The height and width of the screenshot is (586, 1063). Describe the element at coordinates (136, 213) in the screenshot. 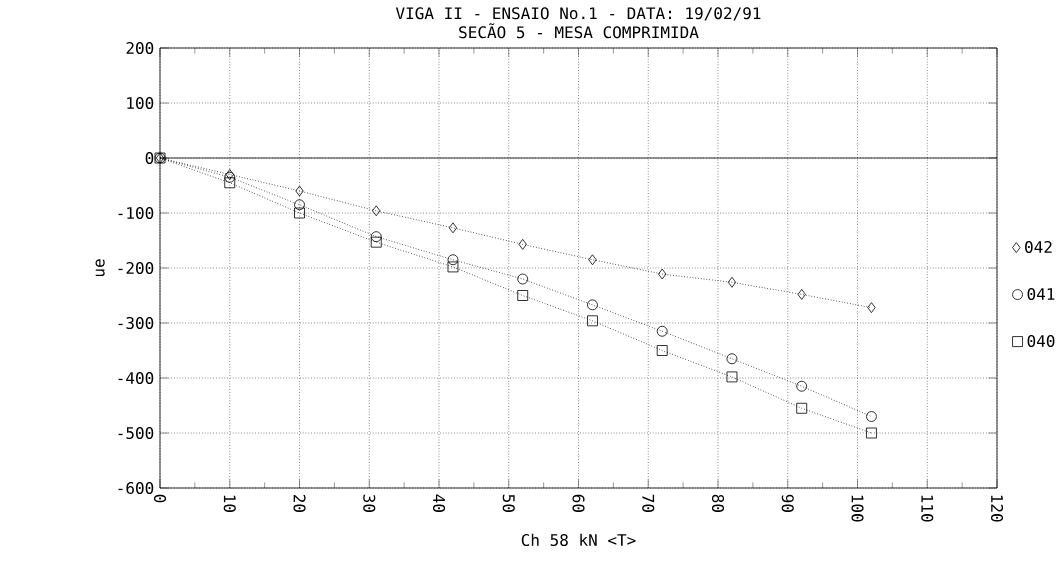

I see `y-tick-label: -100` at that location.